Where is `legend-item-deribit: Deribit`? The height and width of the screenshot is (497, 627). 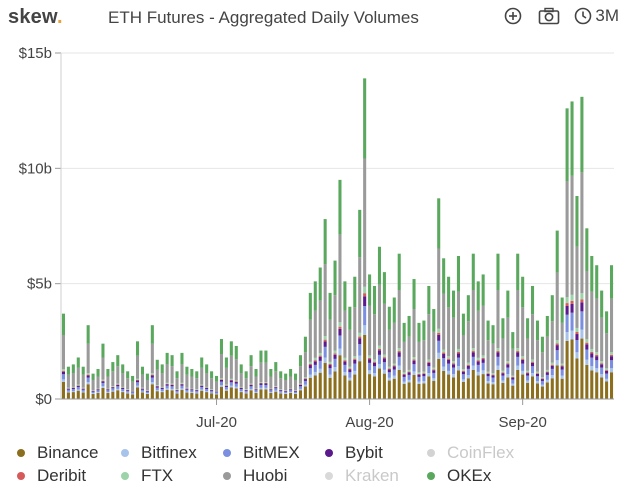 legend-item-deribit: Deribit is located at coordinates (51, 476).